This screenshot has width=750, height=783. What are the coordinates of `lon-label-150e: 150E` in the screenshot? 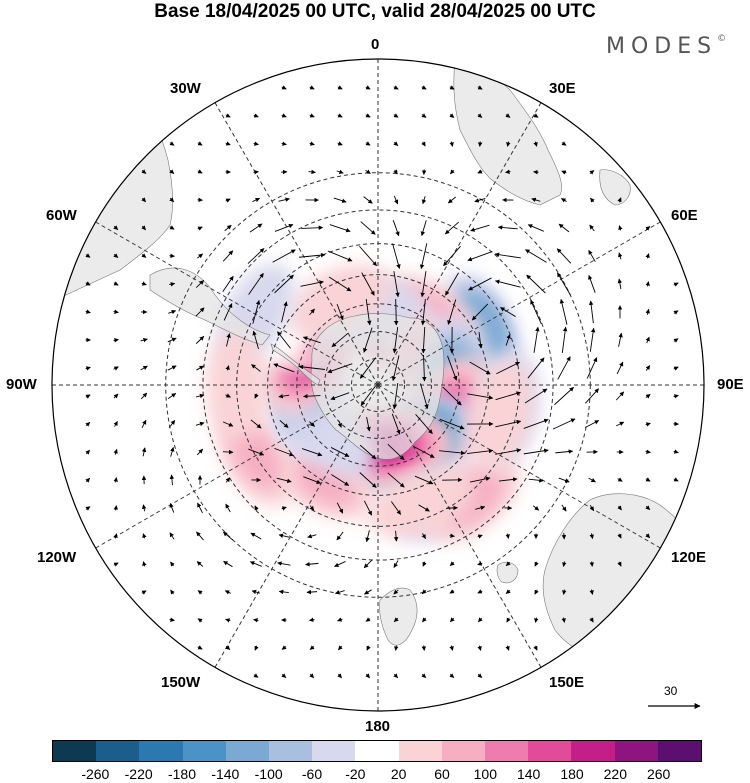 It's located at (567, 682).